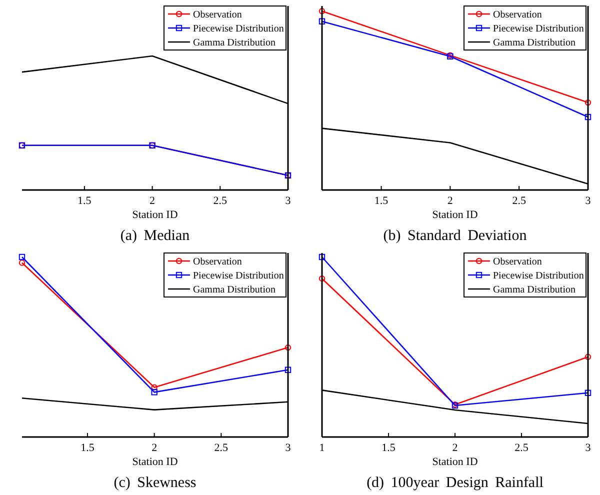 This screenshot has height=495, width=600. Describe the element at coordinates (455, 236) in the screenshot. I see `text: (b) Standard Deviation` at that location.